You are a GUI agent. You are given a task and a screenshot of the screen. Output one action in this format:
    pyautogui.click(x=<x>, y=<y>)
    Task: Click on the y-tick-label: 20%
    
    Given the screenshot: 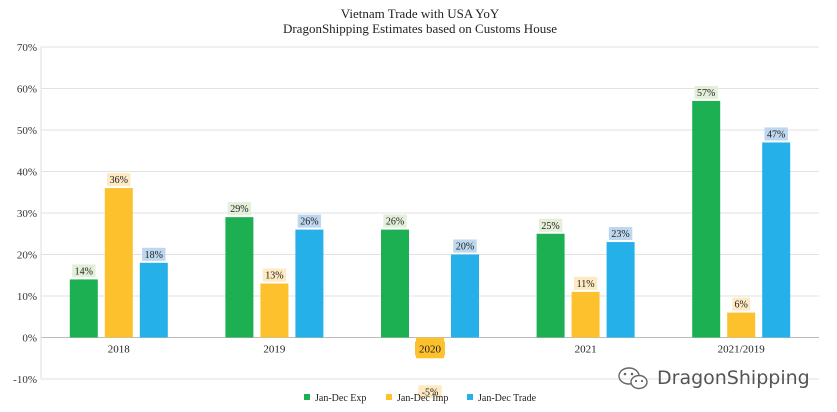 What is the action you would take?
    pyautogui.click(x=27, y=256)
    